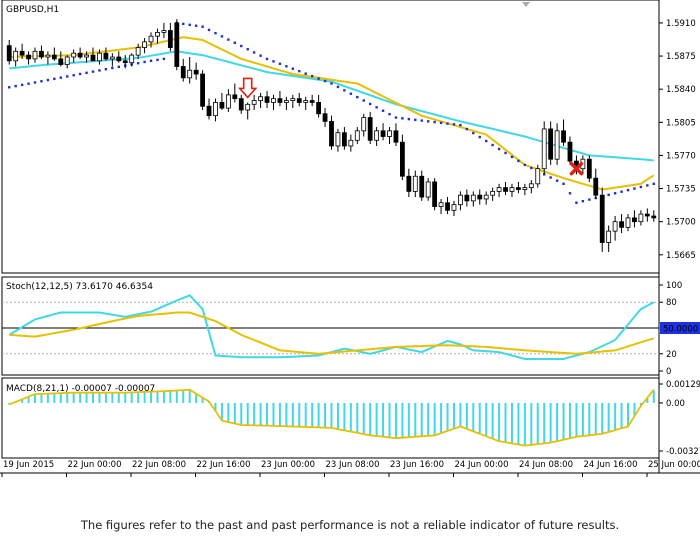  Describe the element at coordinates (159, 465) in the screenshot. I see `time-tick-label: 22 Jun 08:00` at that location.